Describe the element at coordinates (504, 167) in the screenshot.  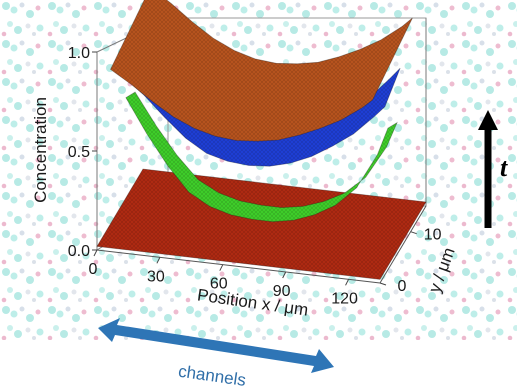
I see `time-arrow-label: t` at that location.